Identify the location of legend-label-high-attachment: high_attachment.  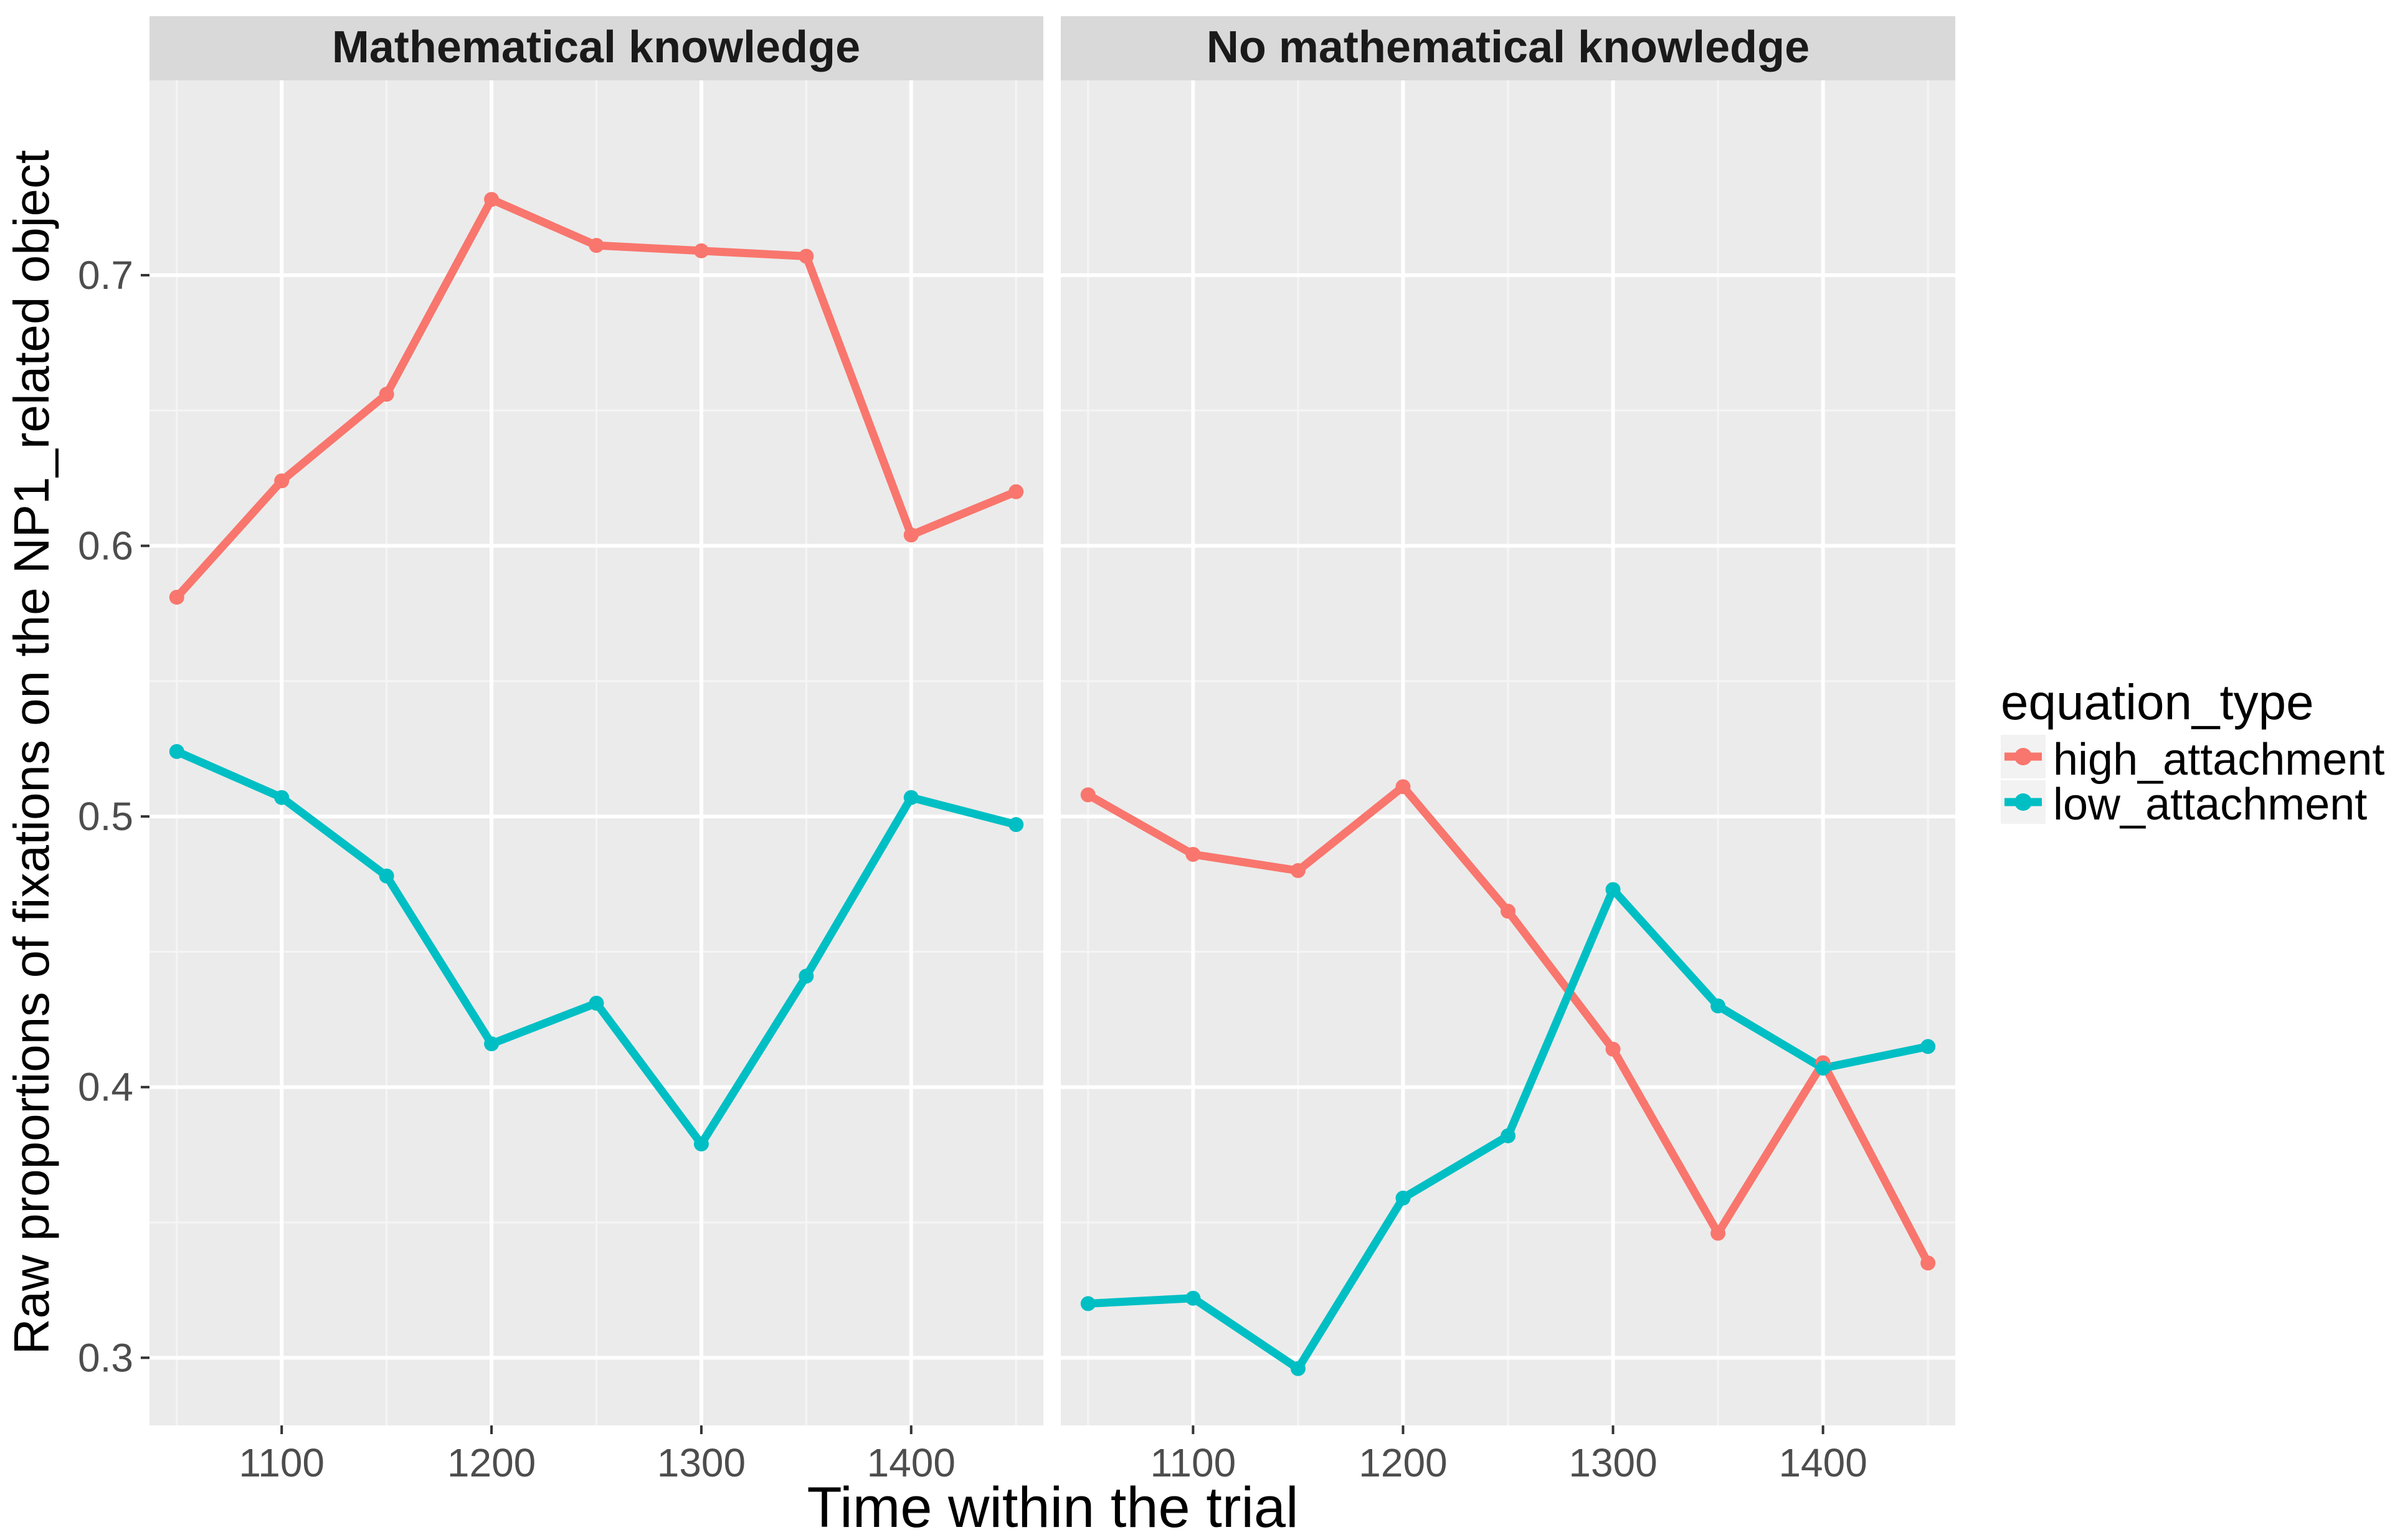
(2218, 760).